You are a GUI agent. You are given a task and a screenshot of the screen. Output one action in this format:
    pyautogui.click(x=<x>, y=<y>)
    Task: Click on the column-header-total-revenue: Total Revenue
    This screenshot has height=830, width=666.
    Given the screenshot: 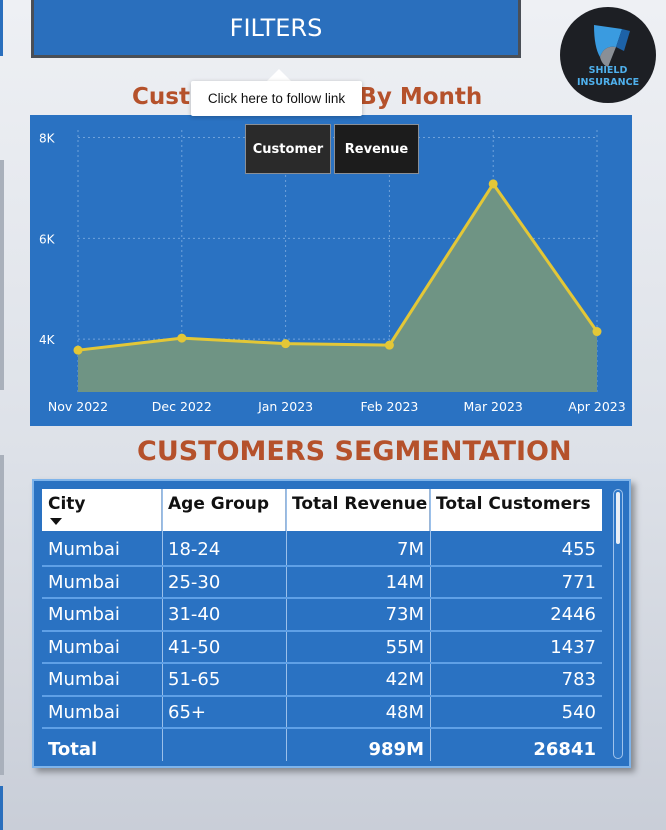 What is the action you would take?
    pyautogui.click(x=358, y=510)
    